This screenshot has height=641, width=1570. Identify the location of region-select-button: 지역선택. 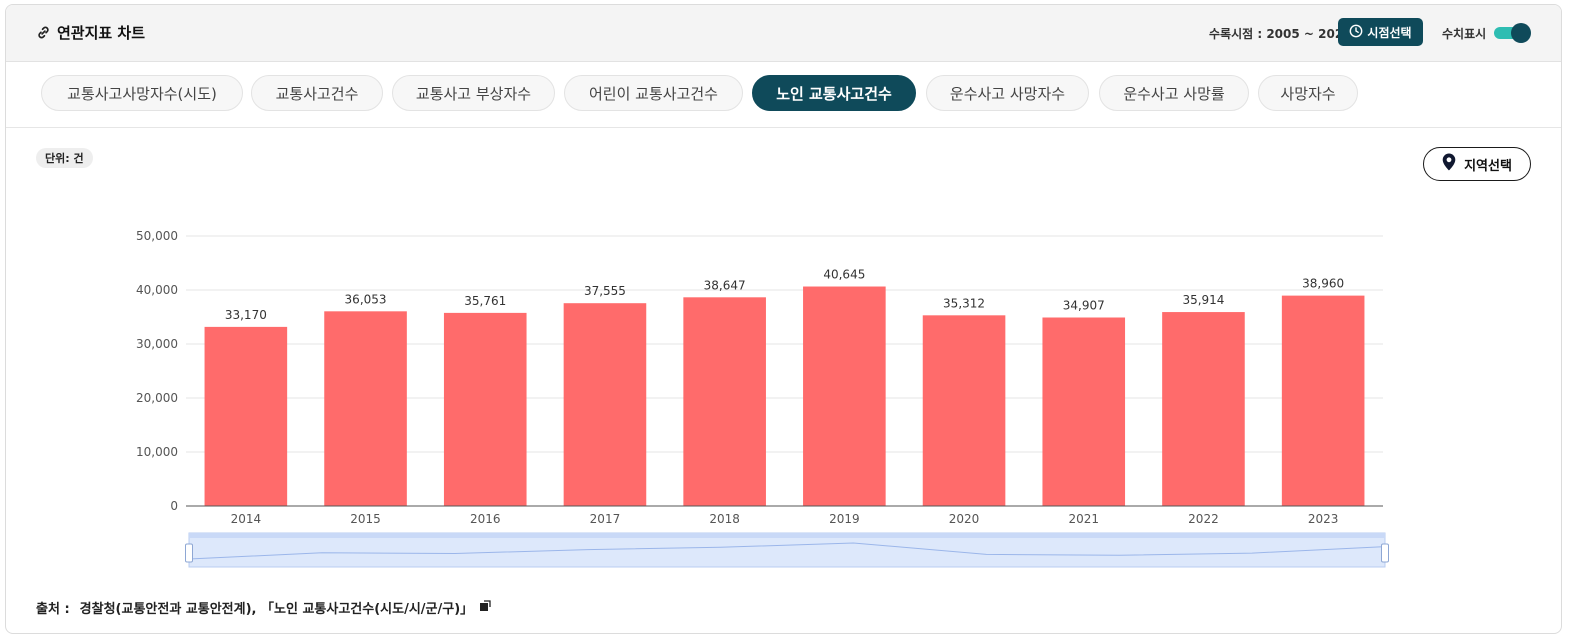
(1477, 164).